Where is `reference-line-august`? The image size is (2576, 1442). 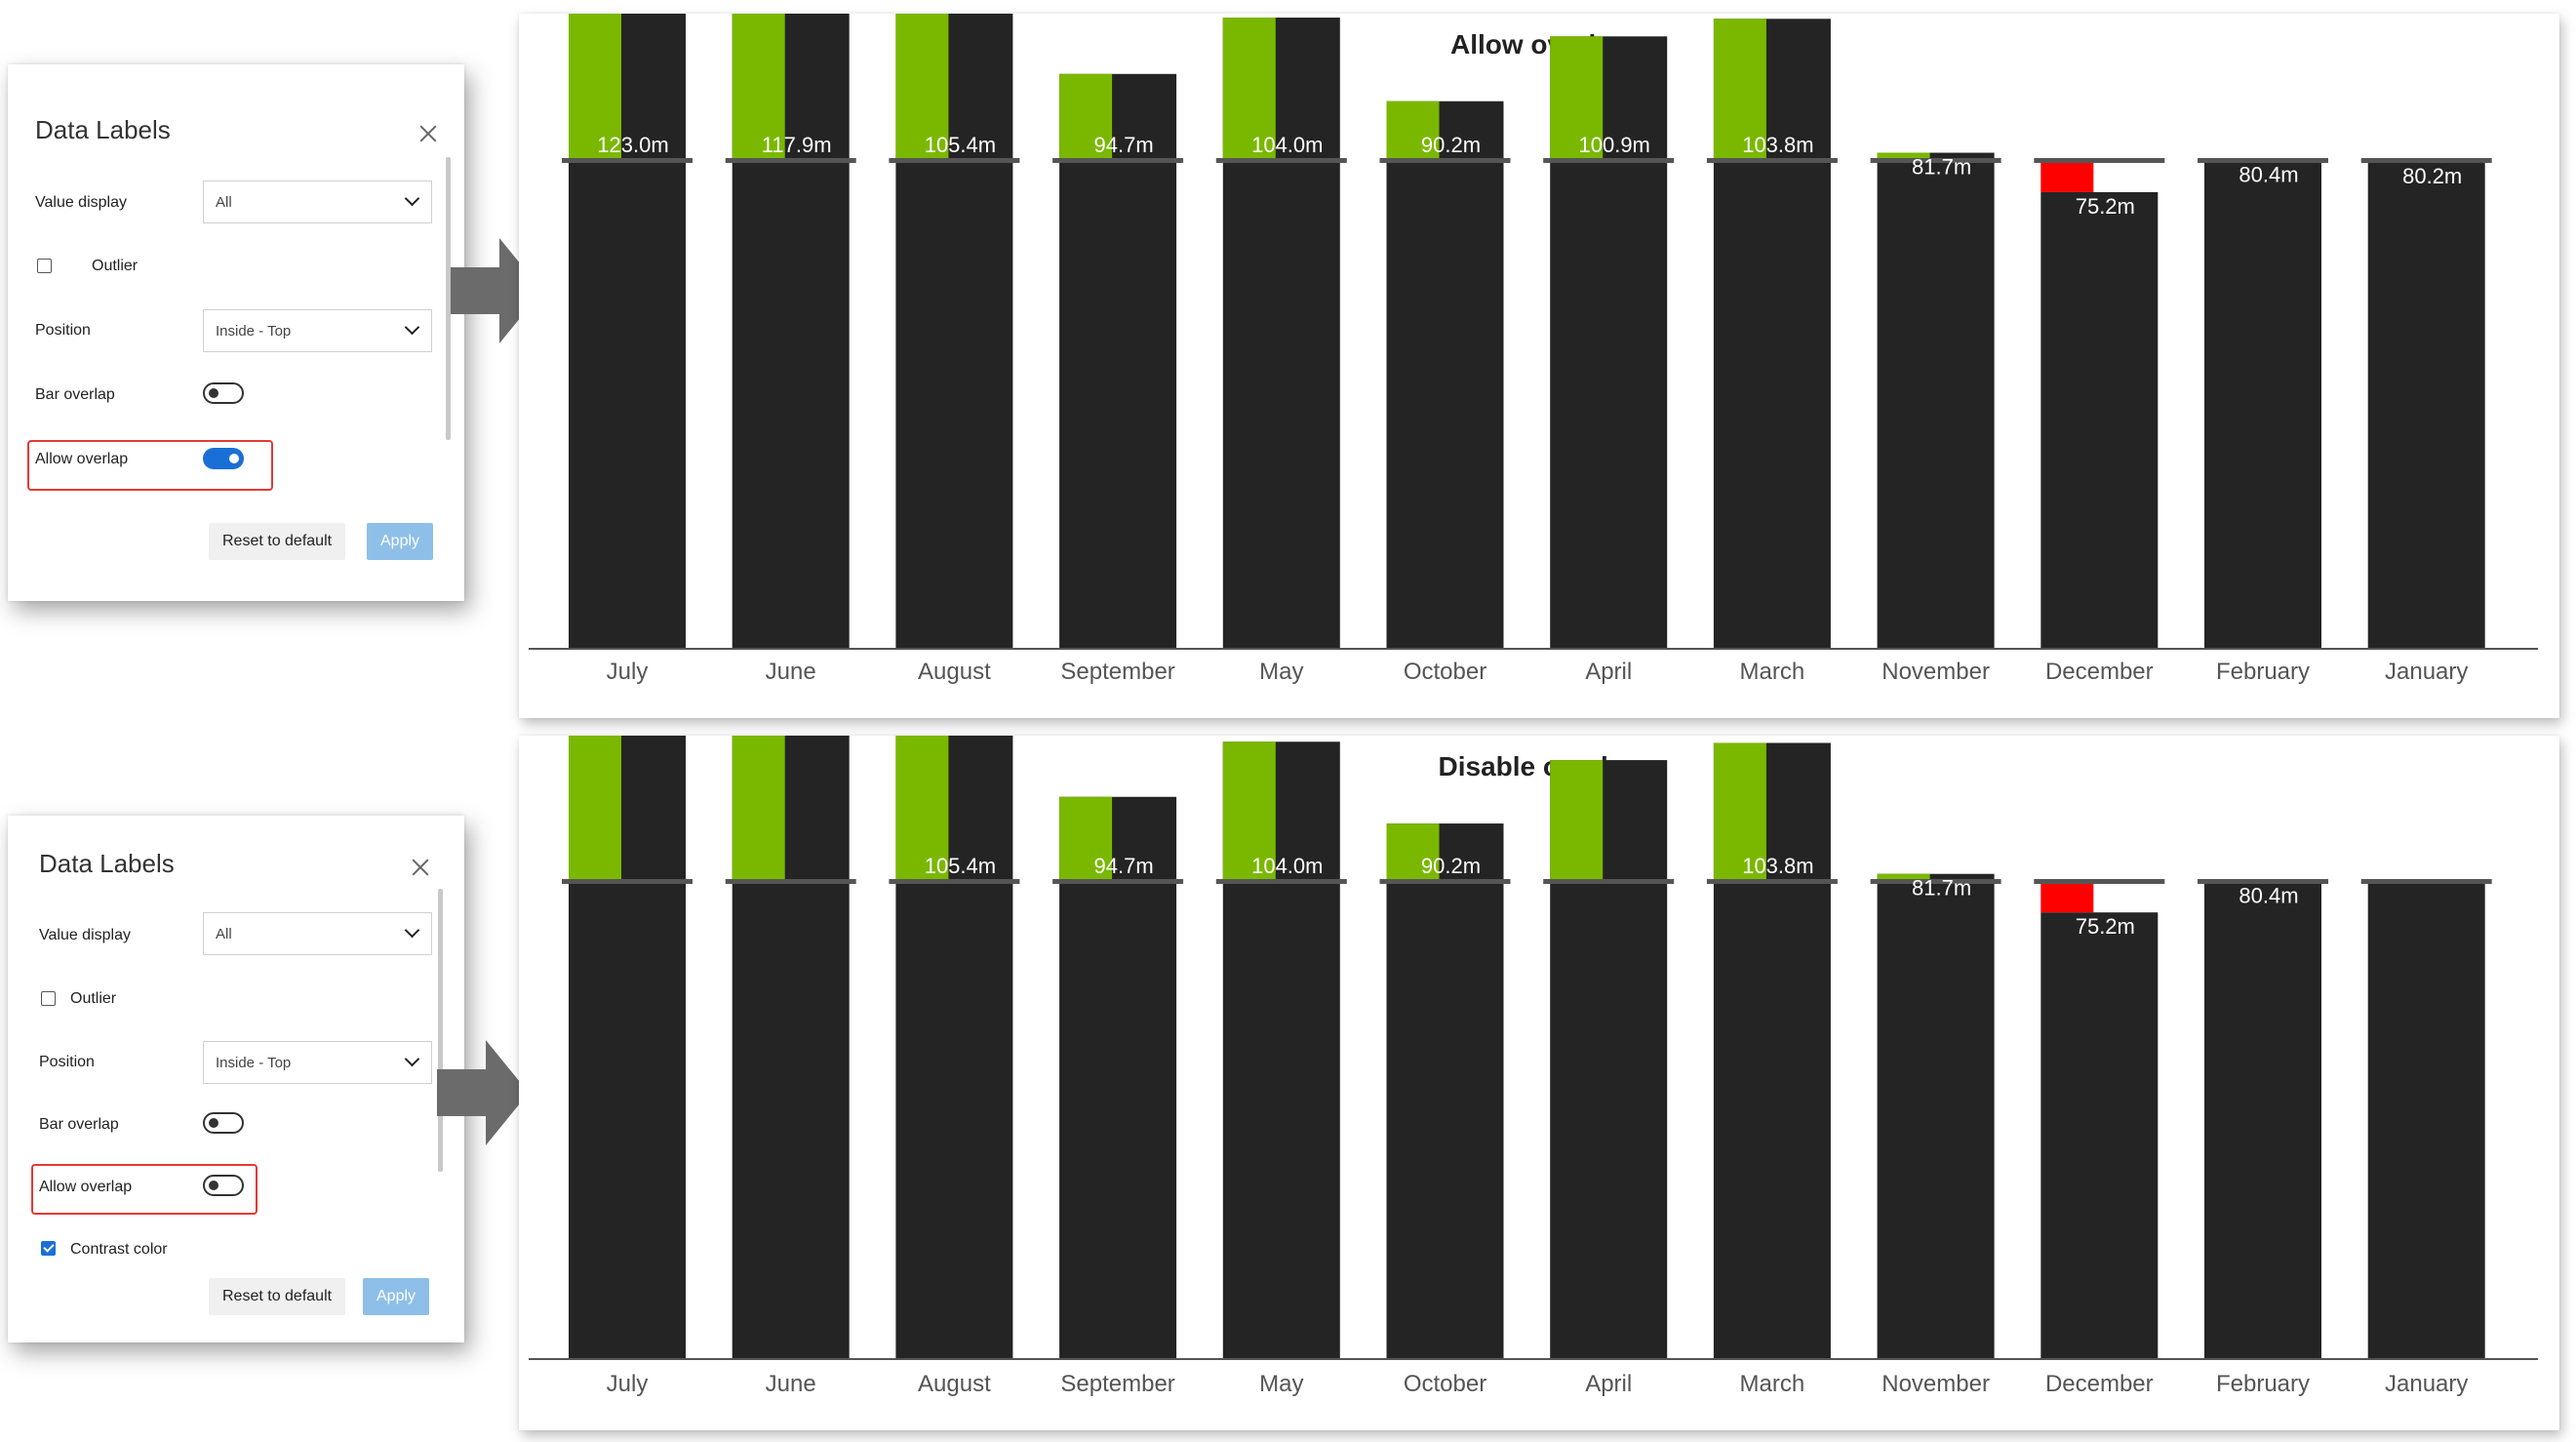
reference-line-august is located at coordinates (954, 160).